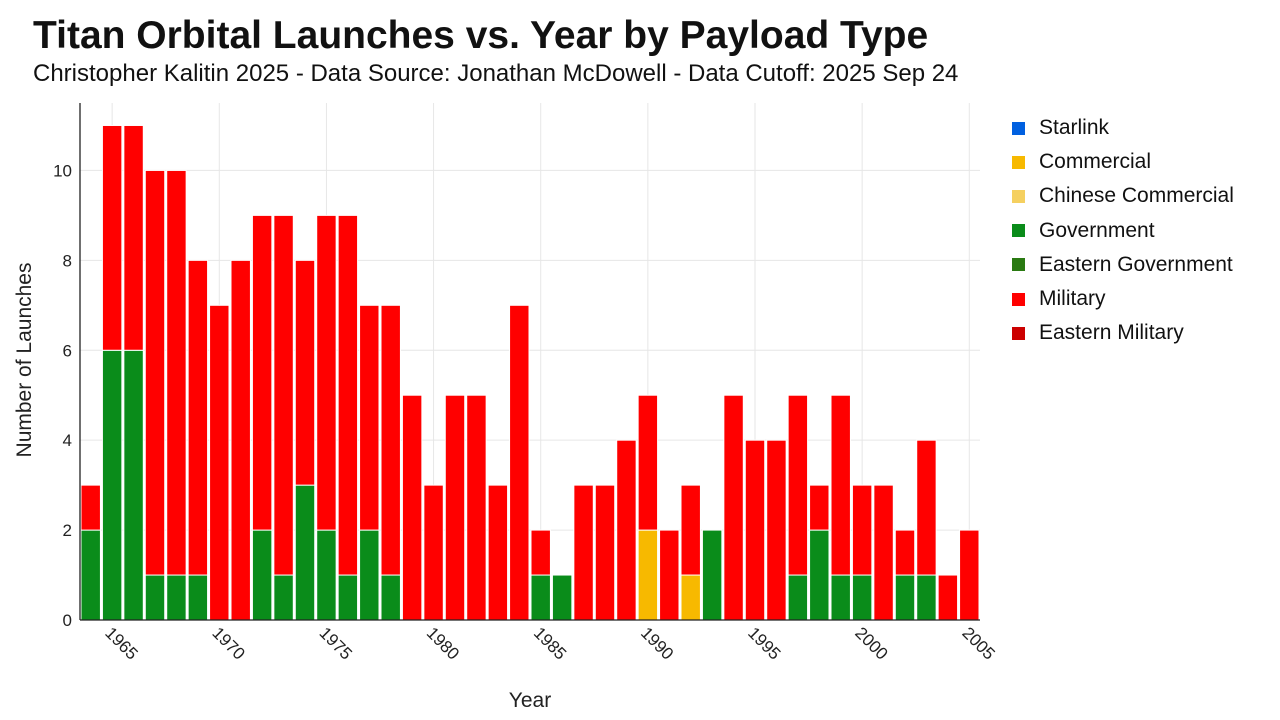 The height and width of the screenshot is (720, 1280). What do you see at coordinates (530, 700) in the screenshot?
I see `x-axis-label: Year` at bounding box center [530, 700].